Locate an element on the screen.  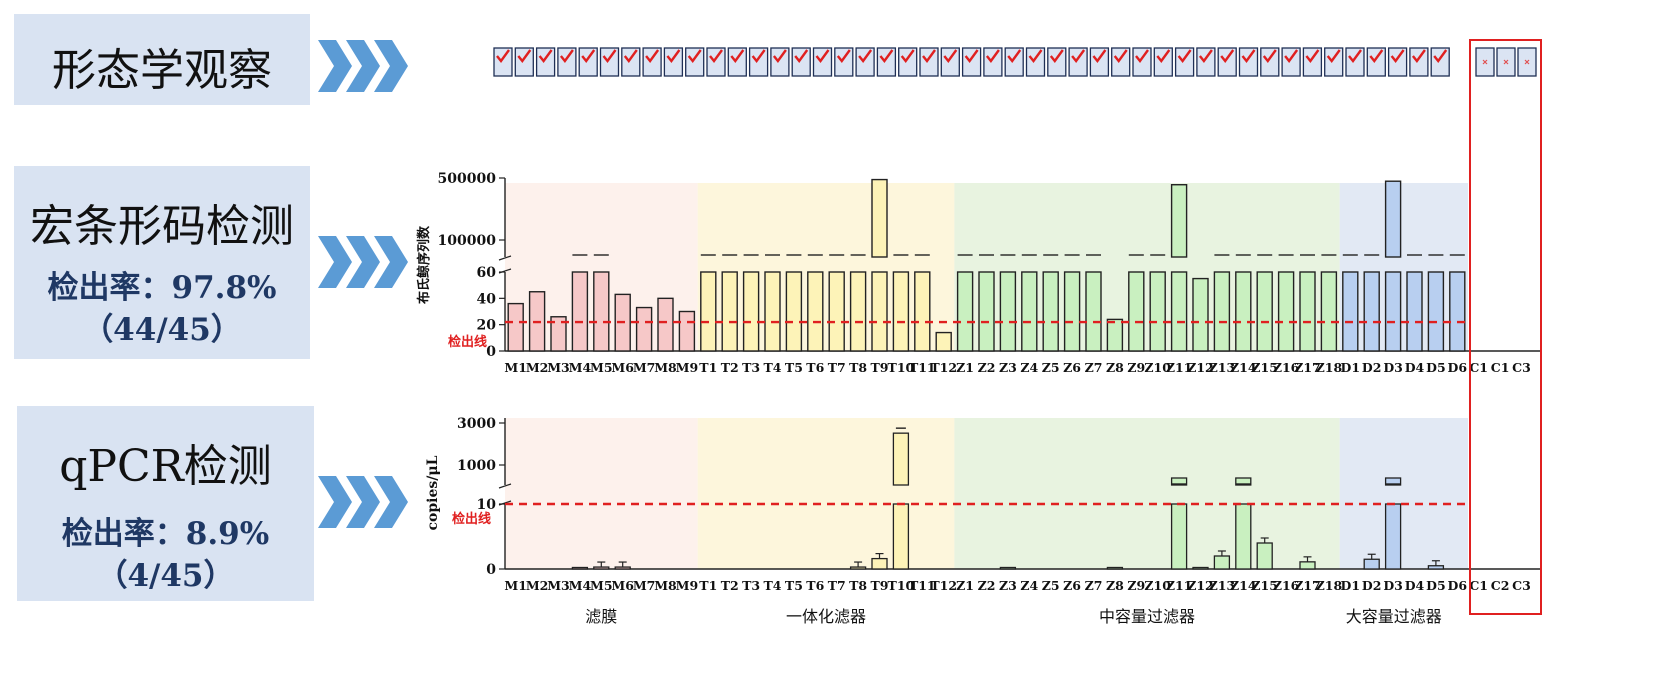
x-tick-label: C3 is located at coordinates (1521, 585).